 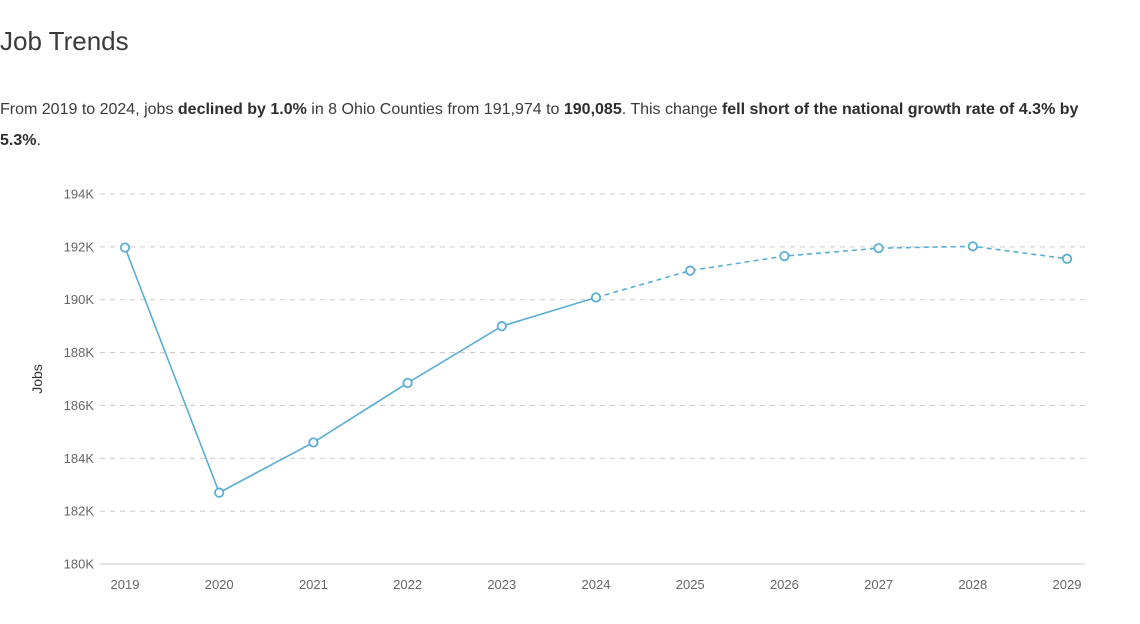 What do you see at coordinates (79, 246) in the screenshot?
I see `y-tick-label: 192K` at bounding box center [79, 246].